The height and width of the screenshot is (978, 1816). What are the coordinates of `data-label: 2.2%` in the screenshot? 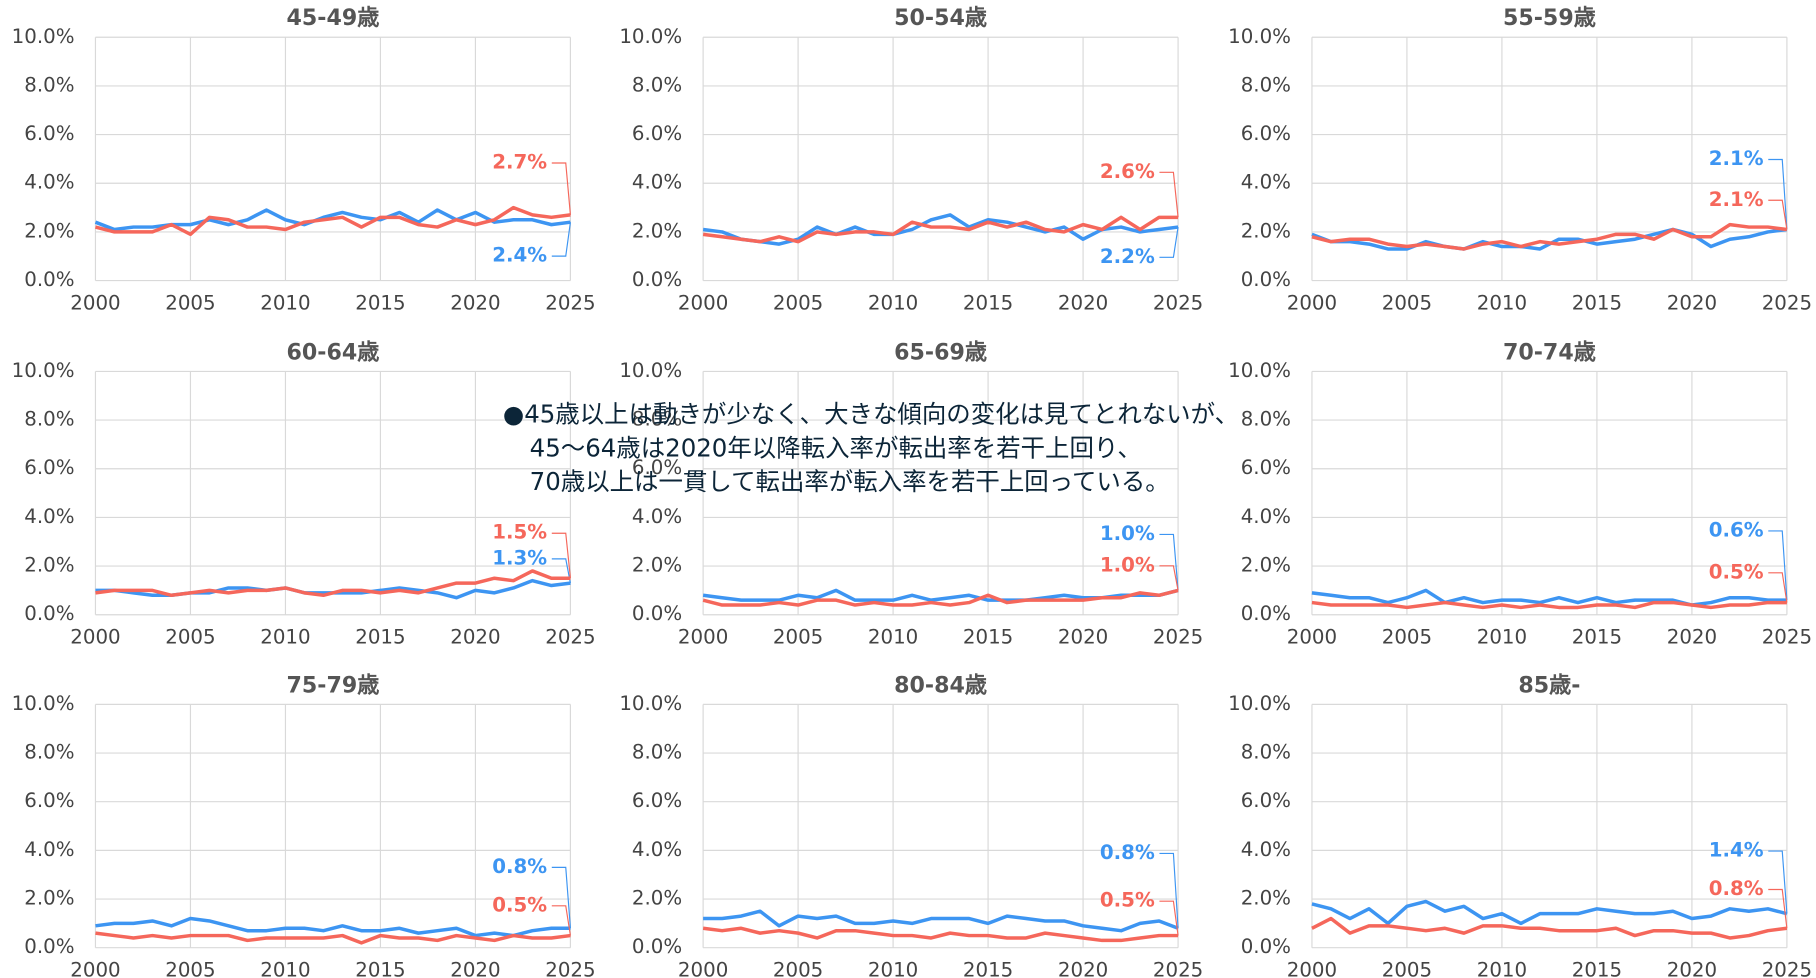 It's located at (1127, 256).